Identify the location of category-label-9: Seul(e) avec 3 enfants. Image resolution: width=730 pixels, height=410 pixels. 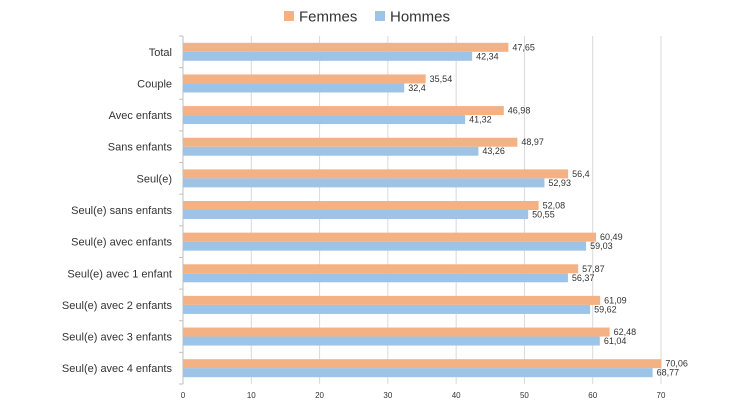
(117, 338).